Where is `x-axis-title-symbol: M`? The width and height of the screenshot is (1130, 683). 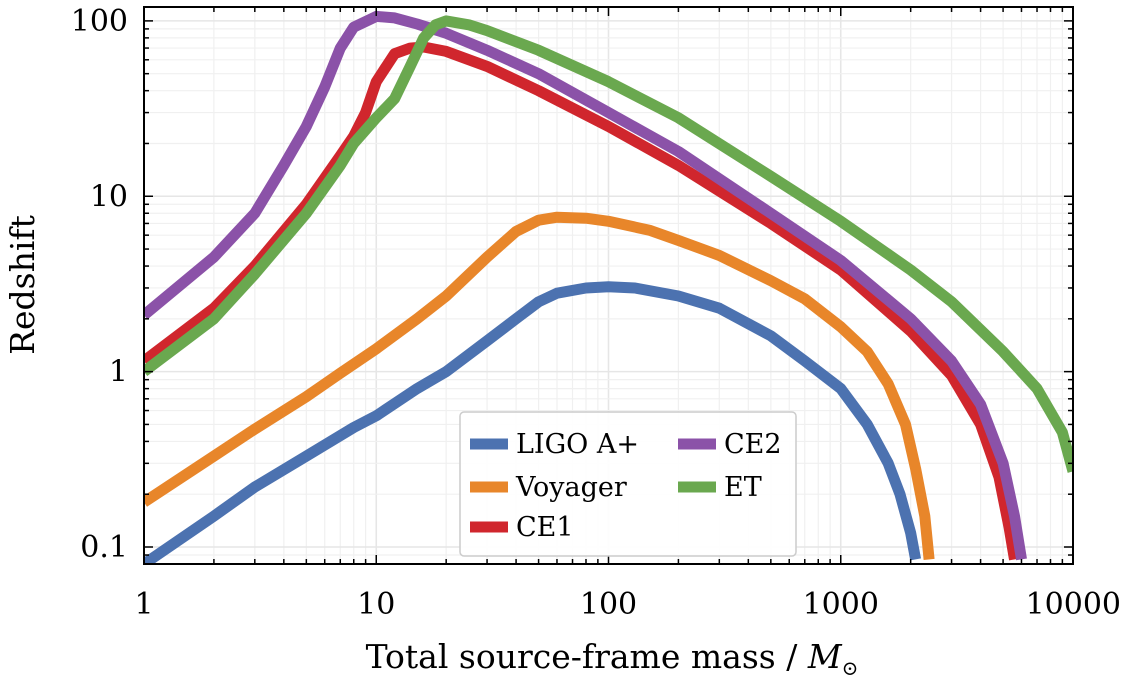
x-axis-title-symbol: M is located at coordinates (825, 656).